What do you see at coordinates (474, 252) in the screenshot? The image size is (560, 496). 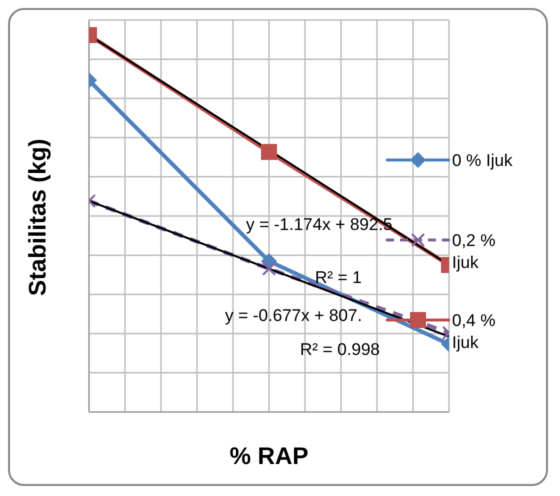 I see `legend-label: 0,2 % Ijuk` at bounding box center [474, 252].